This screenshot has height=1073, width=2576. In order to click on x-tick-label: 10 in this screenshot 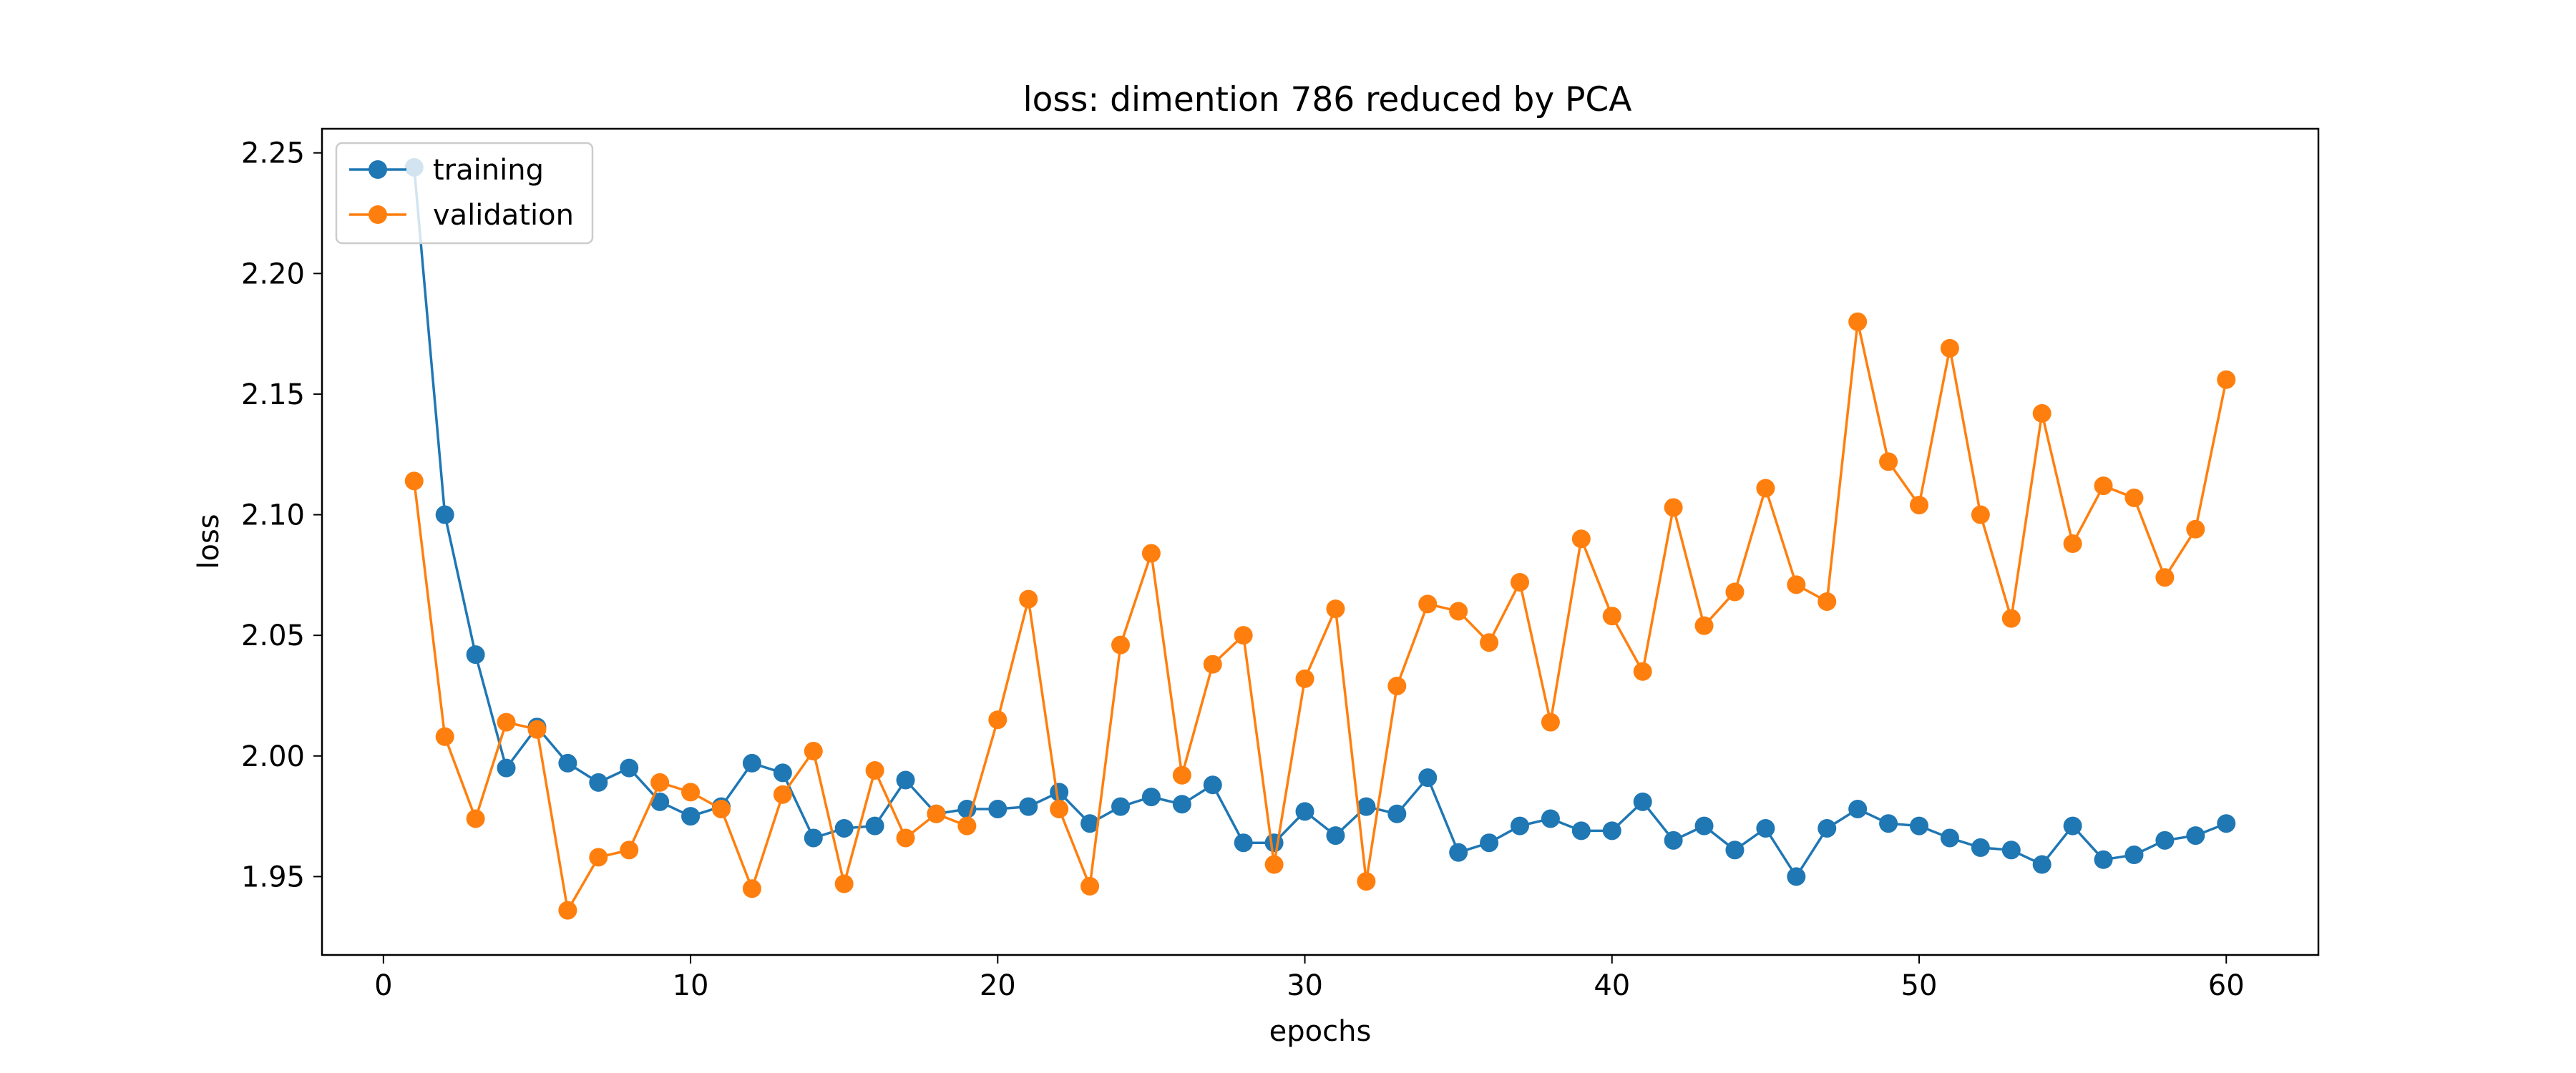, I will do `click(691, 986)`.